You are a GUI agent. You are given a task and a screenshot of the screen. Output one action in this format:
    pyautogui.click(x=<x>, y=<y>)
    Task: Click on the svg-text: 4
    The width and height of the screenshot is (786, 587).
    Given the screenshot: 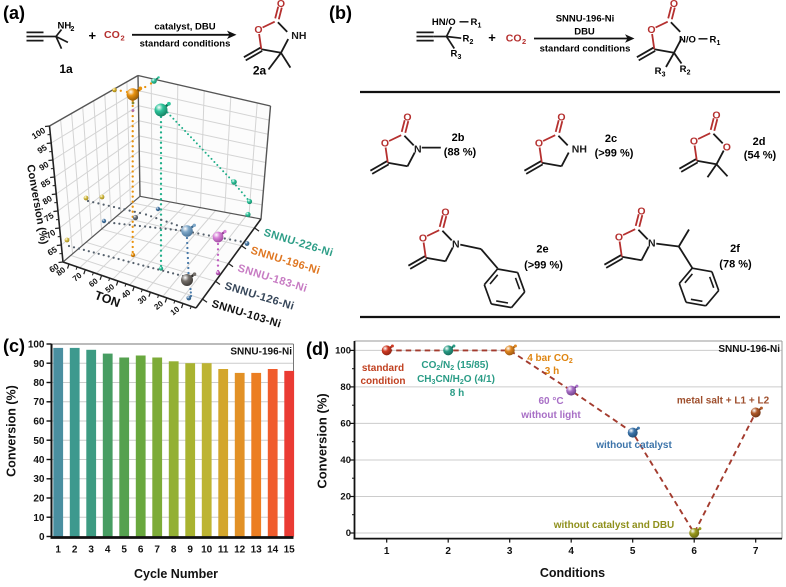 What is the action you would take?
    pyautogui.click(x=571, y=551)
    